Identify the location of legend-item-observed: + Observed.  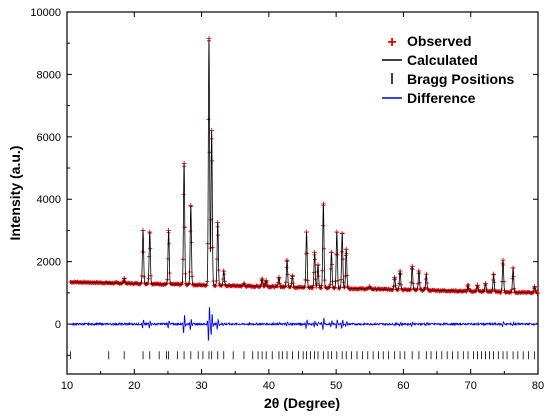
(429, 42).